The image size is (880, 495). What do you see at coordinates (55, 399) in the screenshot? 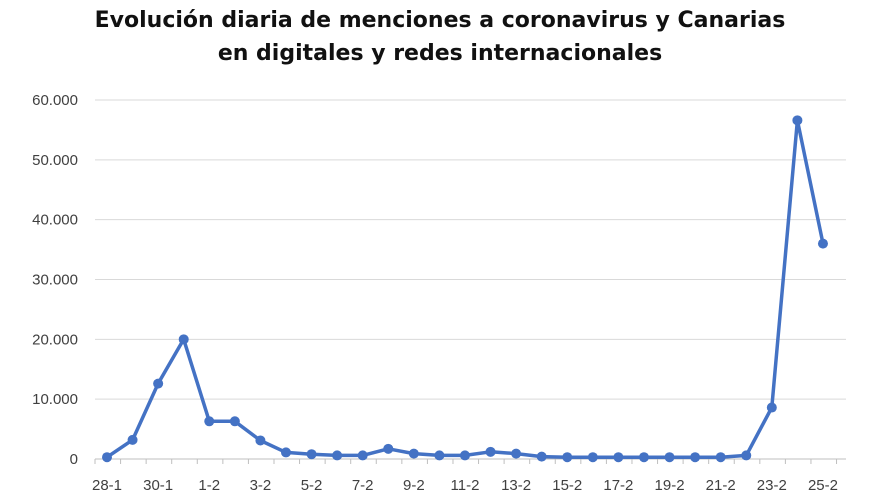
I see `y-tick-label: 10.000` at bounding box center [55, 399].